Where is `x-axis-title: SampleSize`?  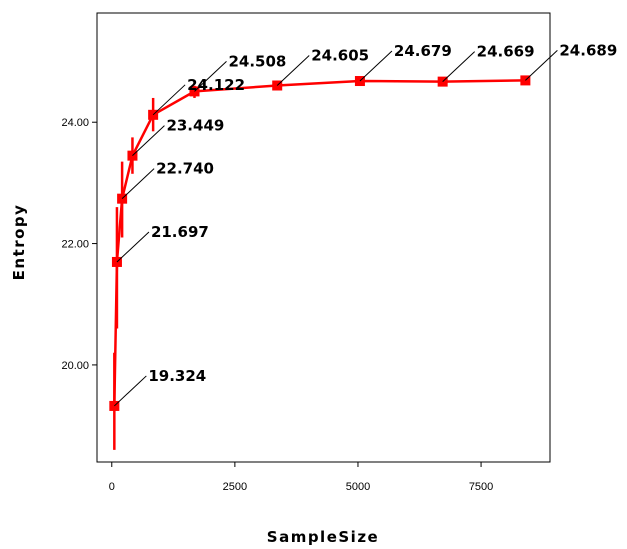
x-axis-title: SampleSize is located at coordinates (323, 537).